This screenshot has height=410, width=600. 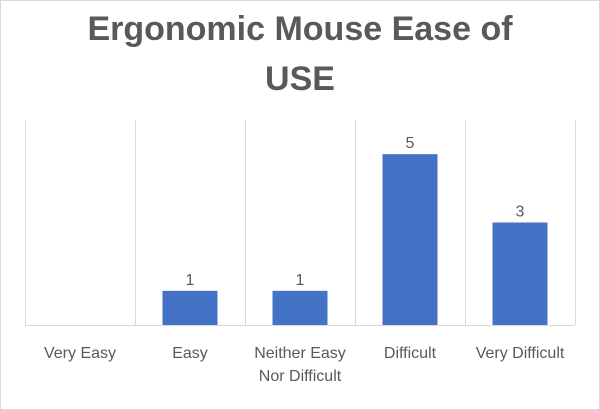 I want to click on chart-title-line-1: Ergonomic Mouse Ease of, so click(x=300, y=29).